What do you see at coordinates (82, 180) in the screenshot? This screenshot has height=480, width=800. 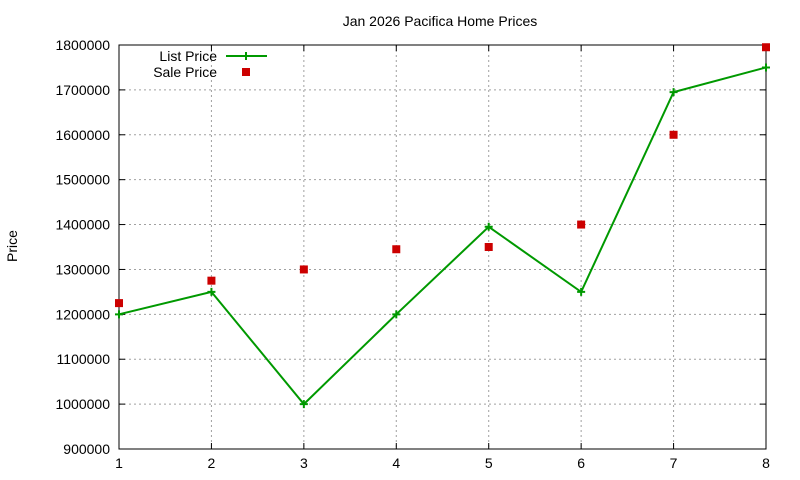 I see `y-tick-label: 1500000` at bounding box center [82, 180].